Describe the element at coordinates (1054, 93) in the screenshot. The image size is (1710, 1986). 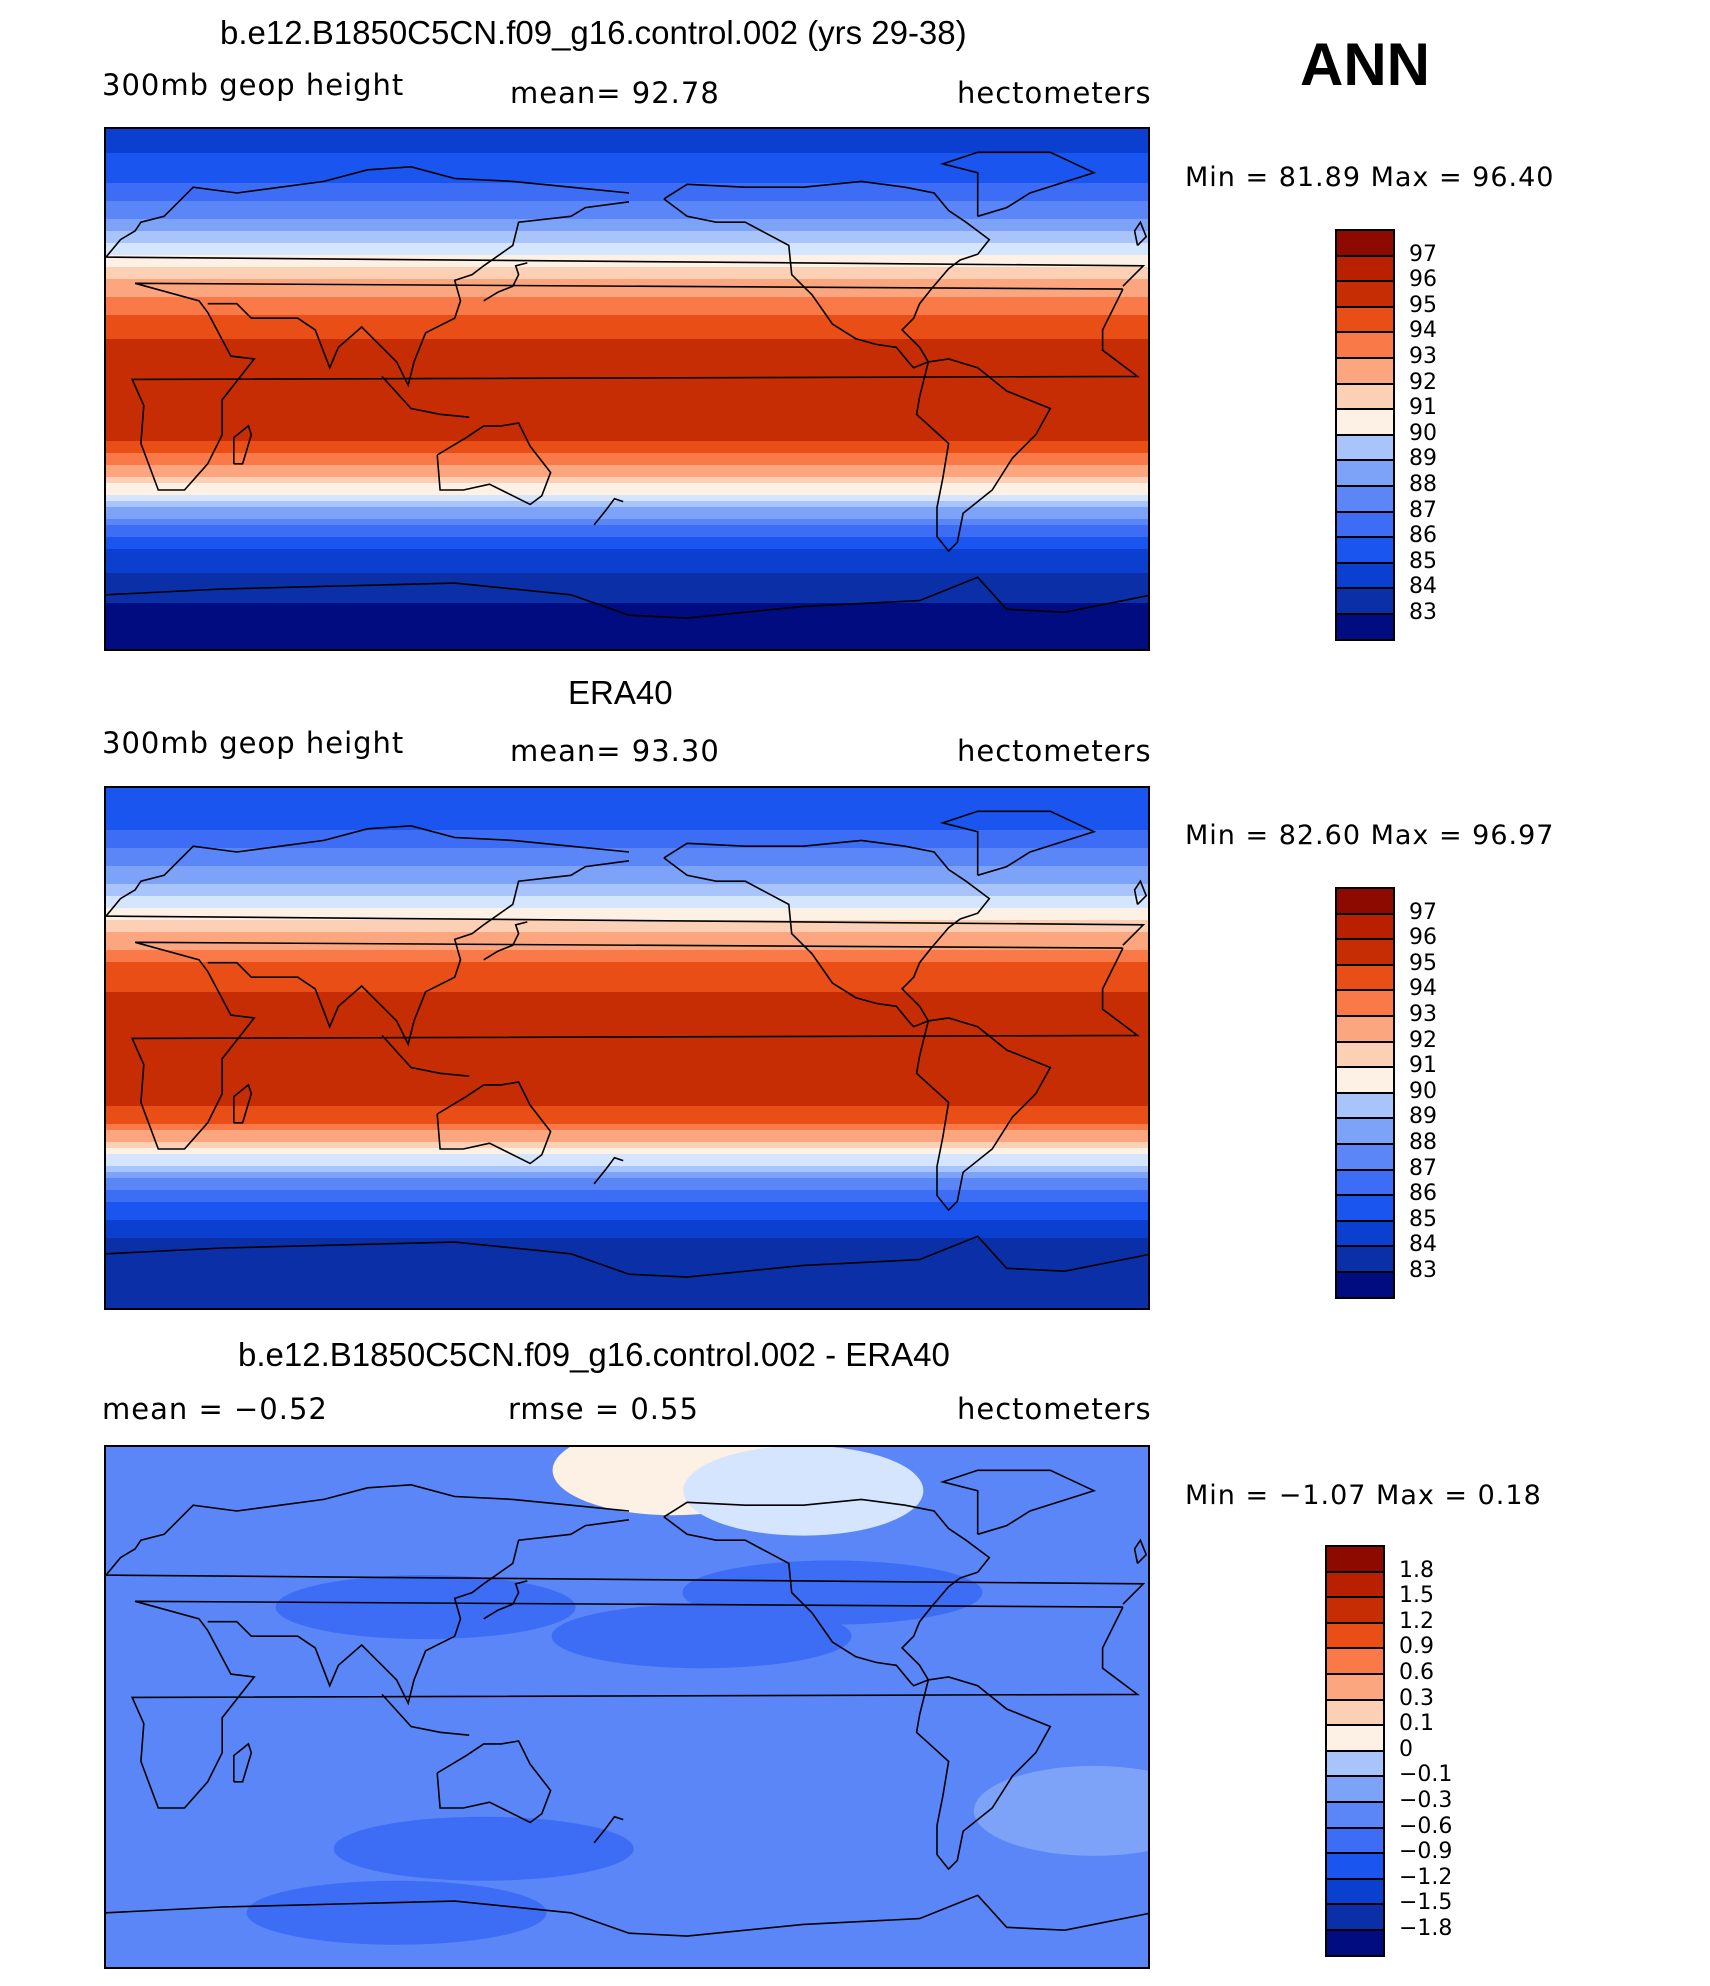
I see `panel-1-units-label: hectometers` at that location.